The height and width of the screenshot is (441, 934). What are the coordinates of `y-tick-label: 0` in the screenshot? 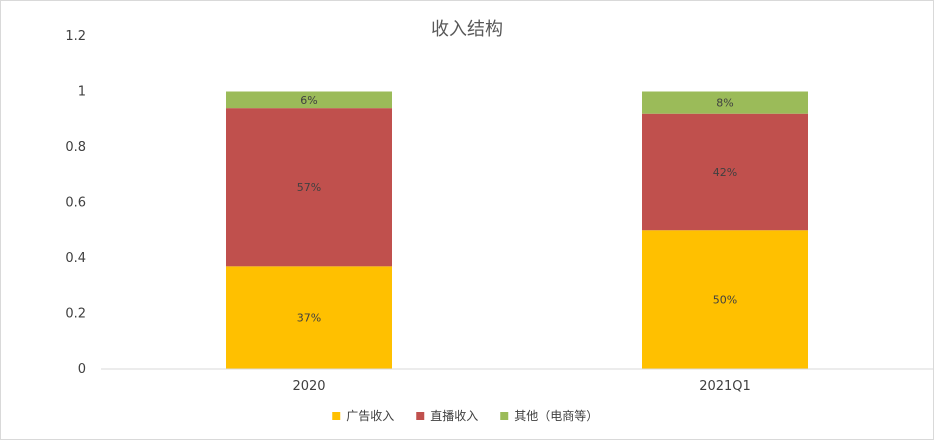 It's located at (82, 369).